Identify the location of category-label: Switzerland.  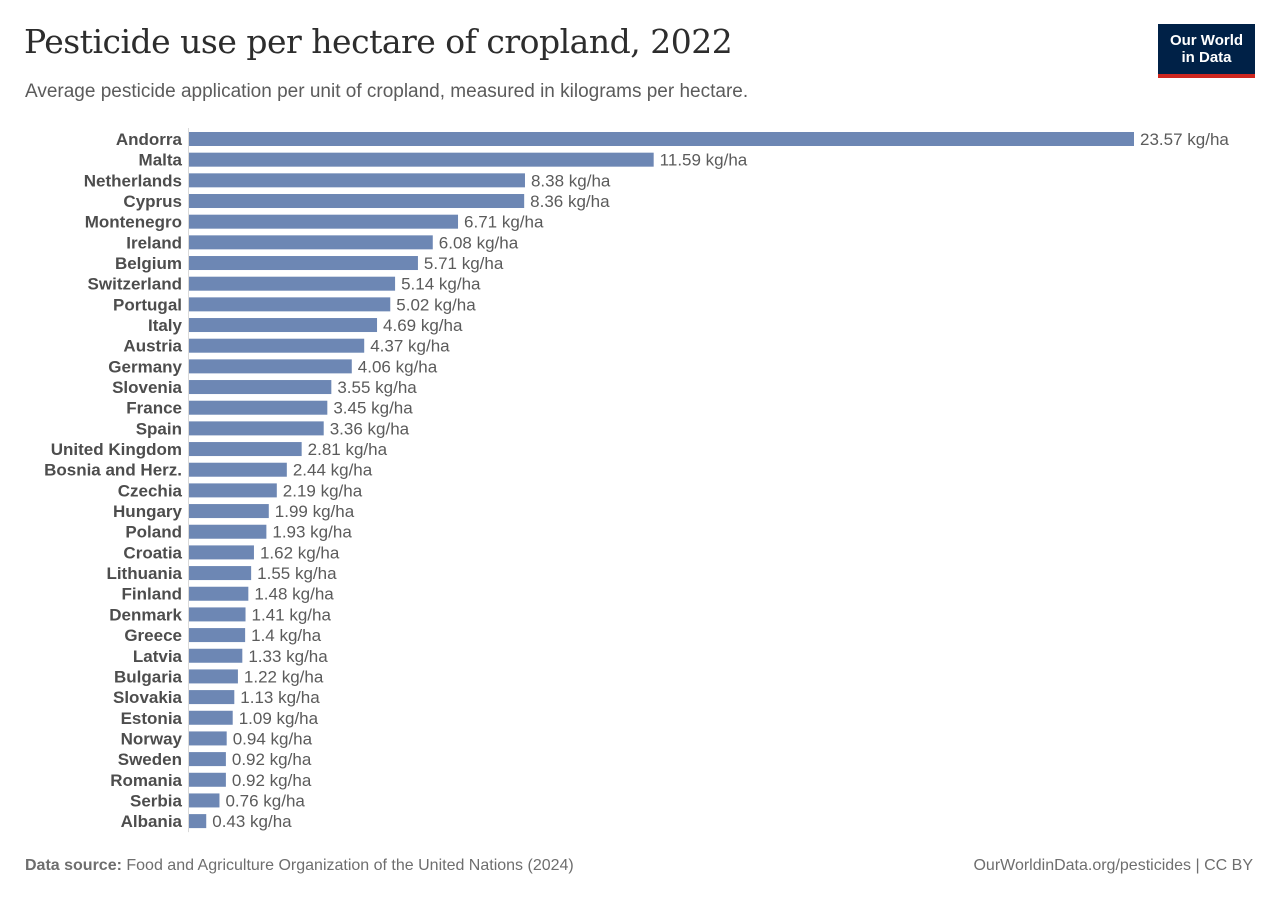
(135, 284).